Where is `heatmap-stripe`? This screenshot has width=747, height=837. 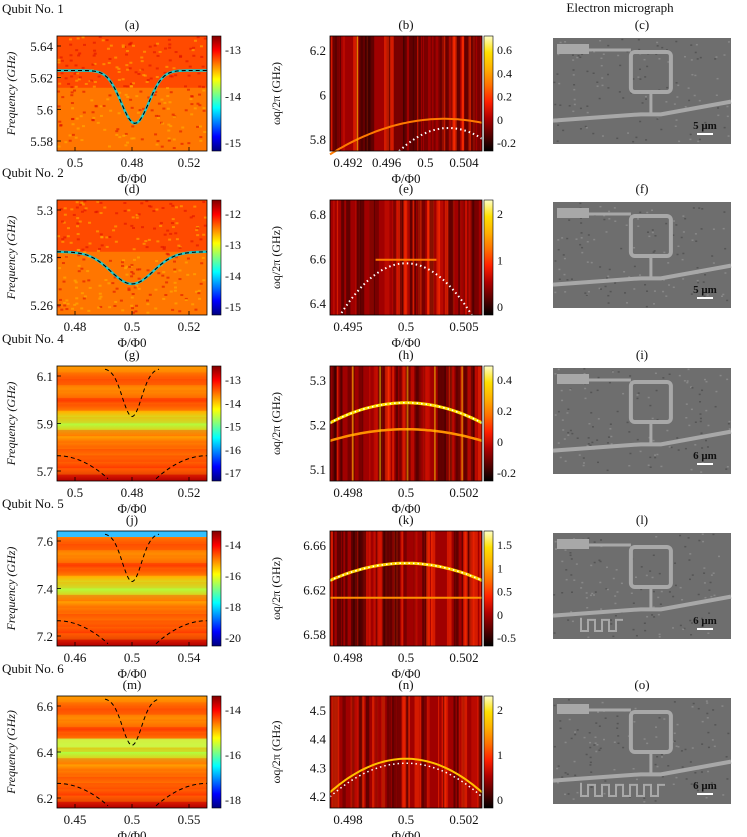
heatmap-stripe is located at coordinates (132, 598).